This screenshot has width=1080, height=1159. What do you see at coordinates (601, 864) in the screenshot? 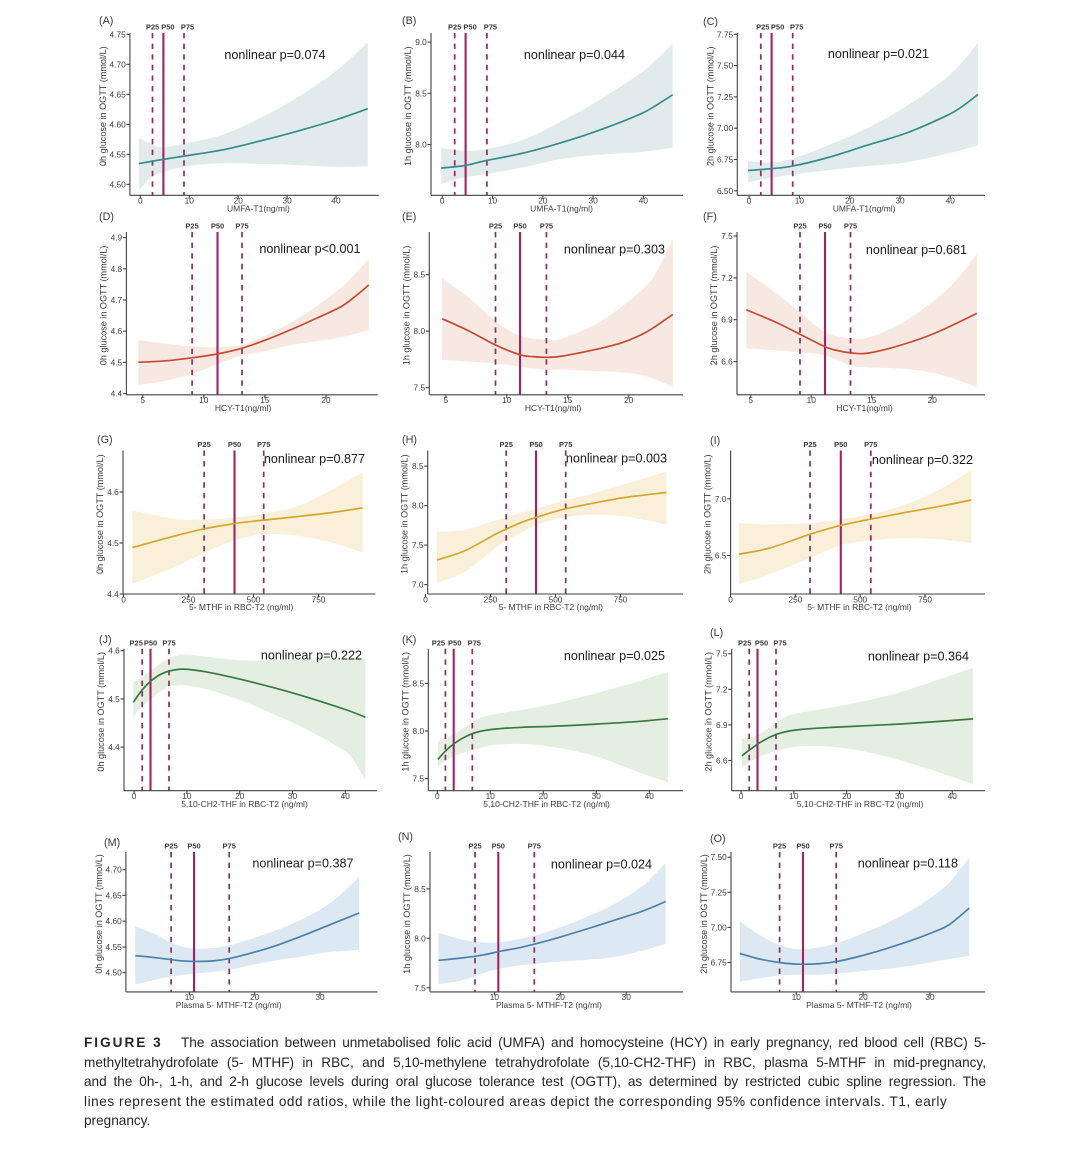
I see `svg-text: nonlinear p=0.024` at bounding box center [601, 864].